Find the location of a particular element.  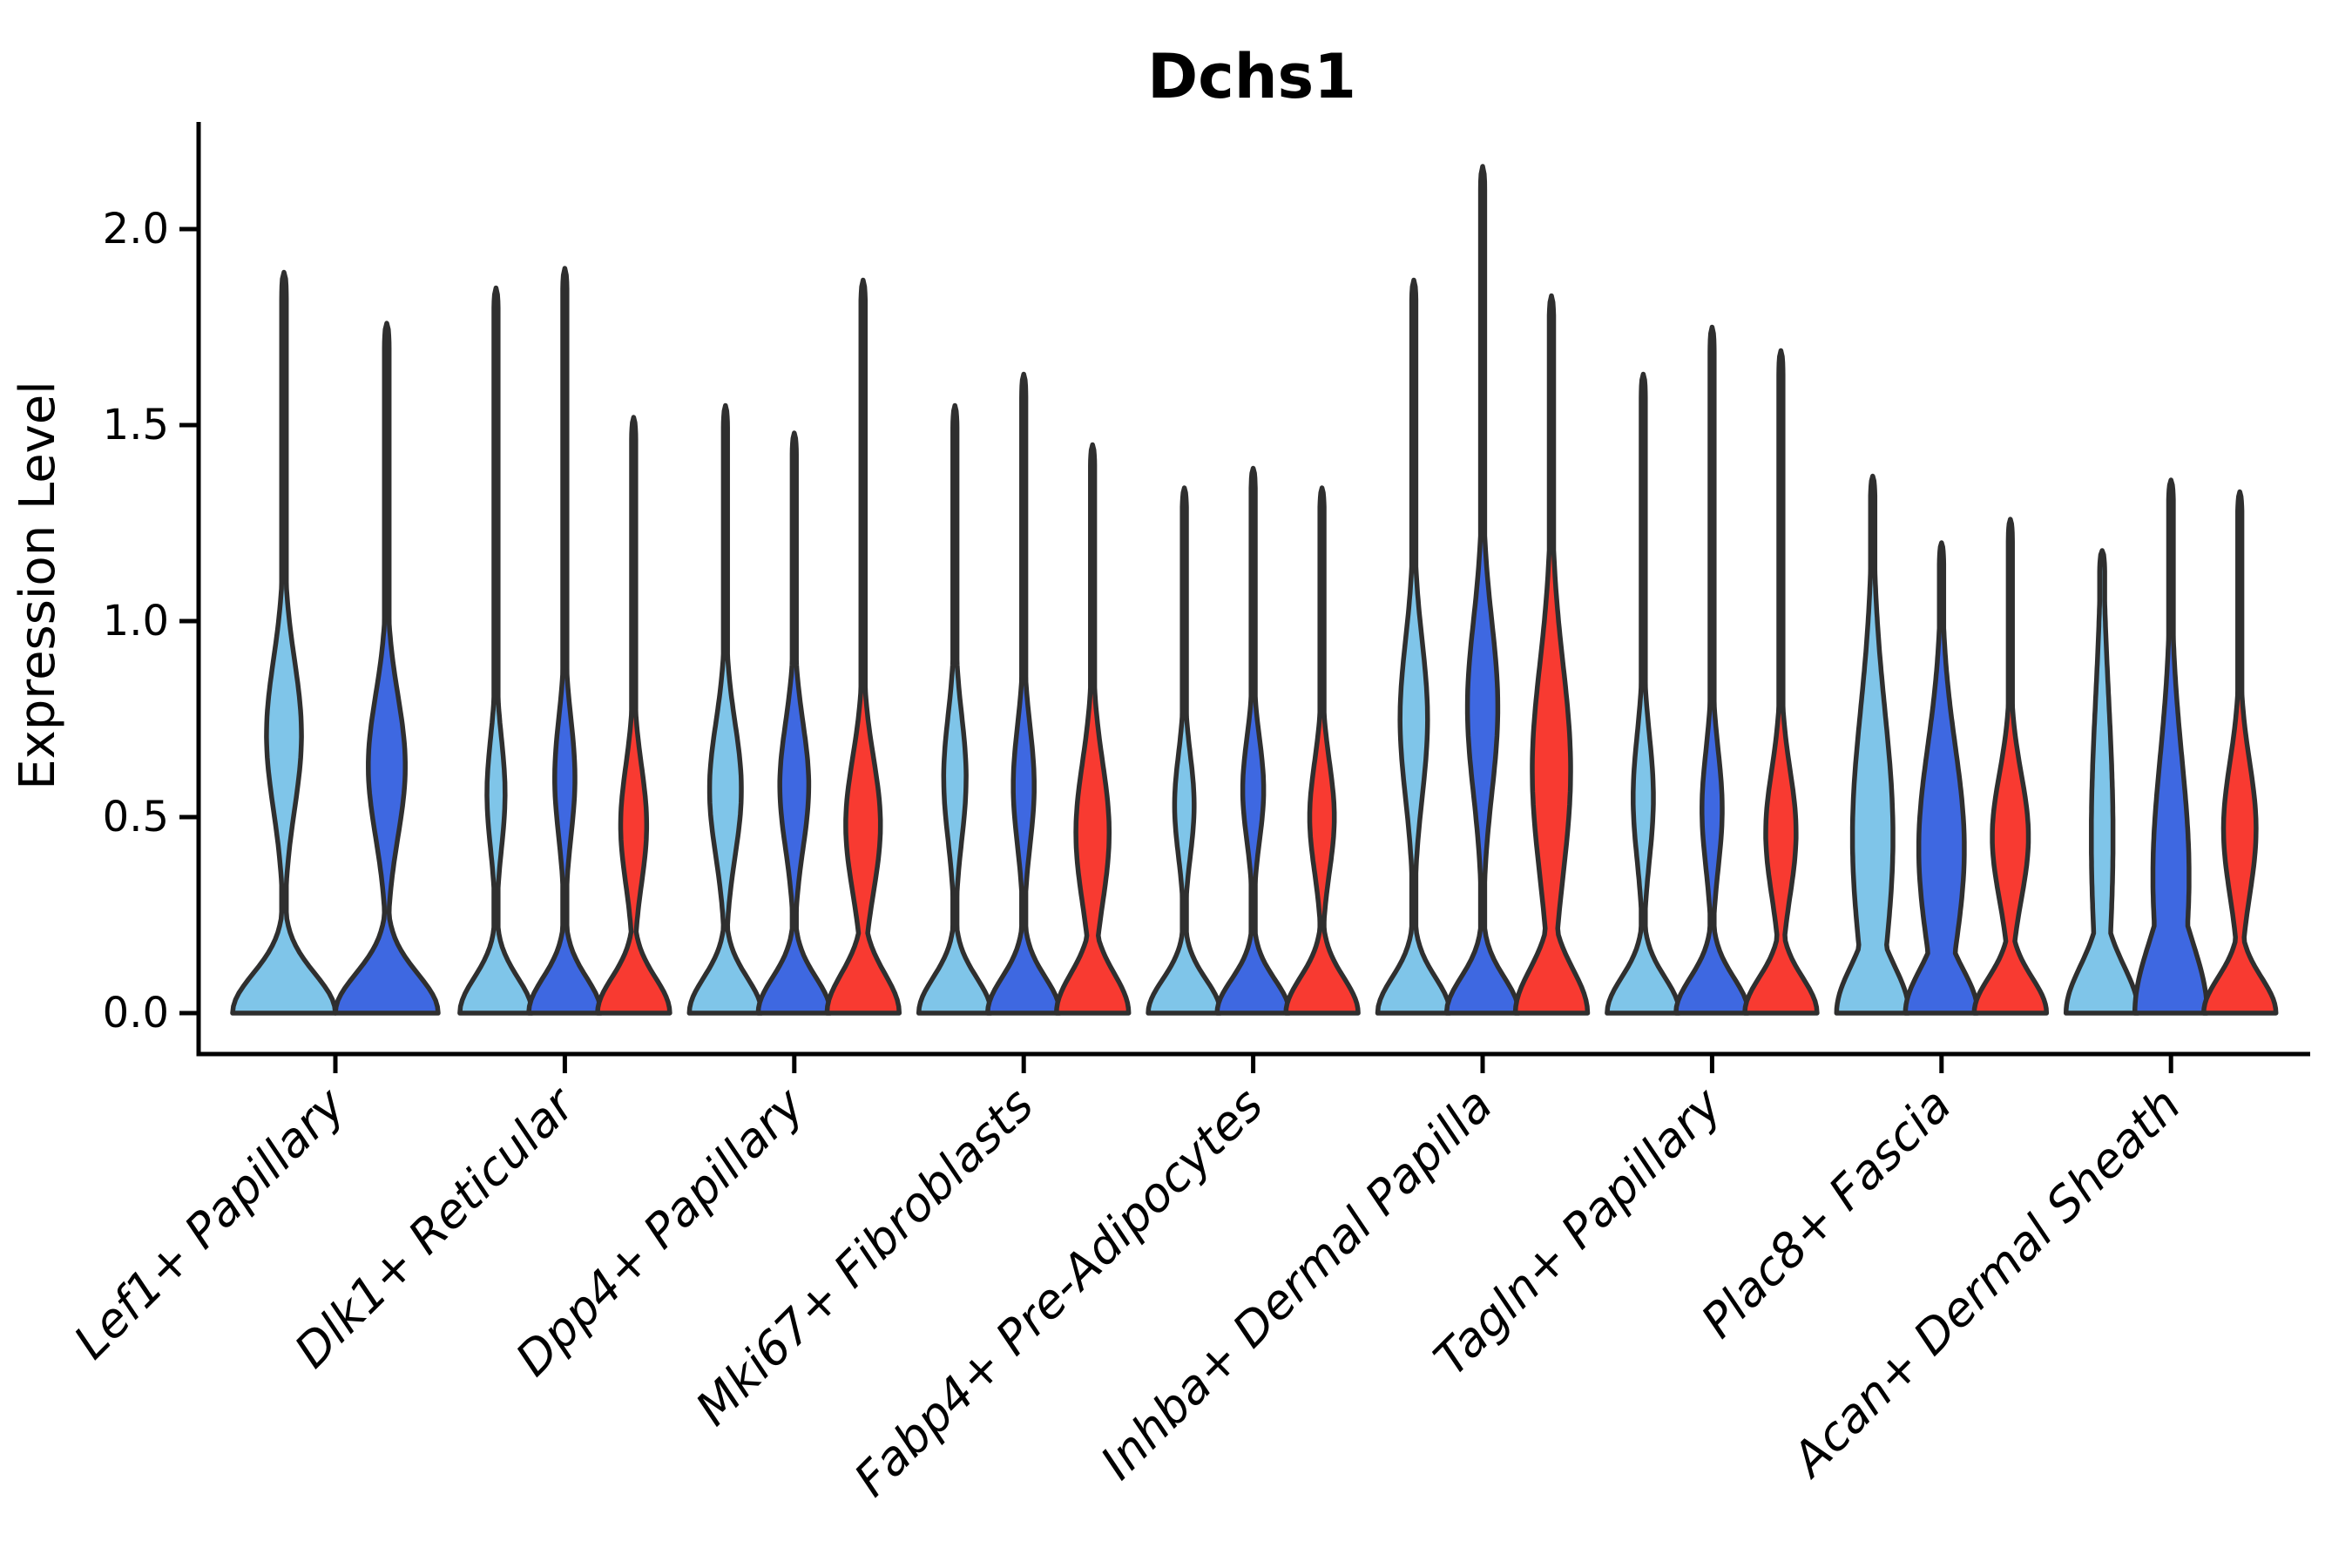

y-axis-label: Expression Level is located at coordinates (38, 585).